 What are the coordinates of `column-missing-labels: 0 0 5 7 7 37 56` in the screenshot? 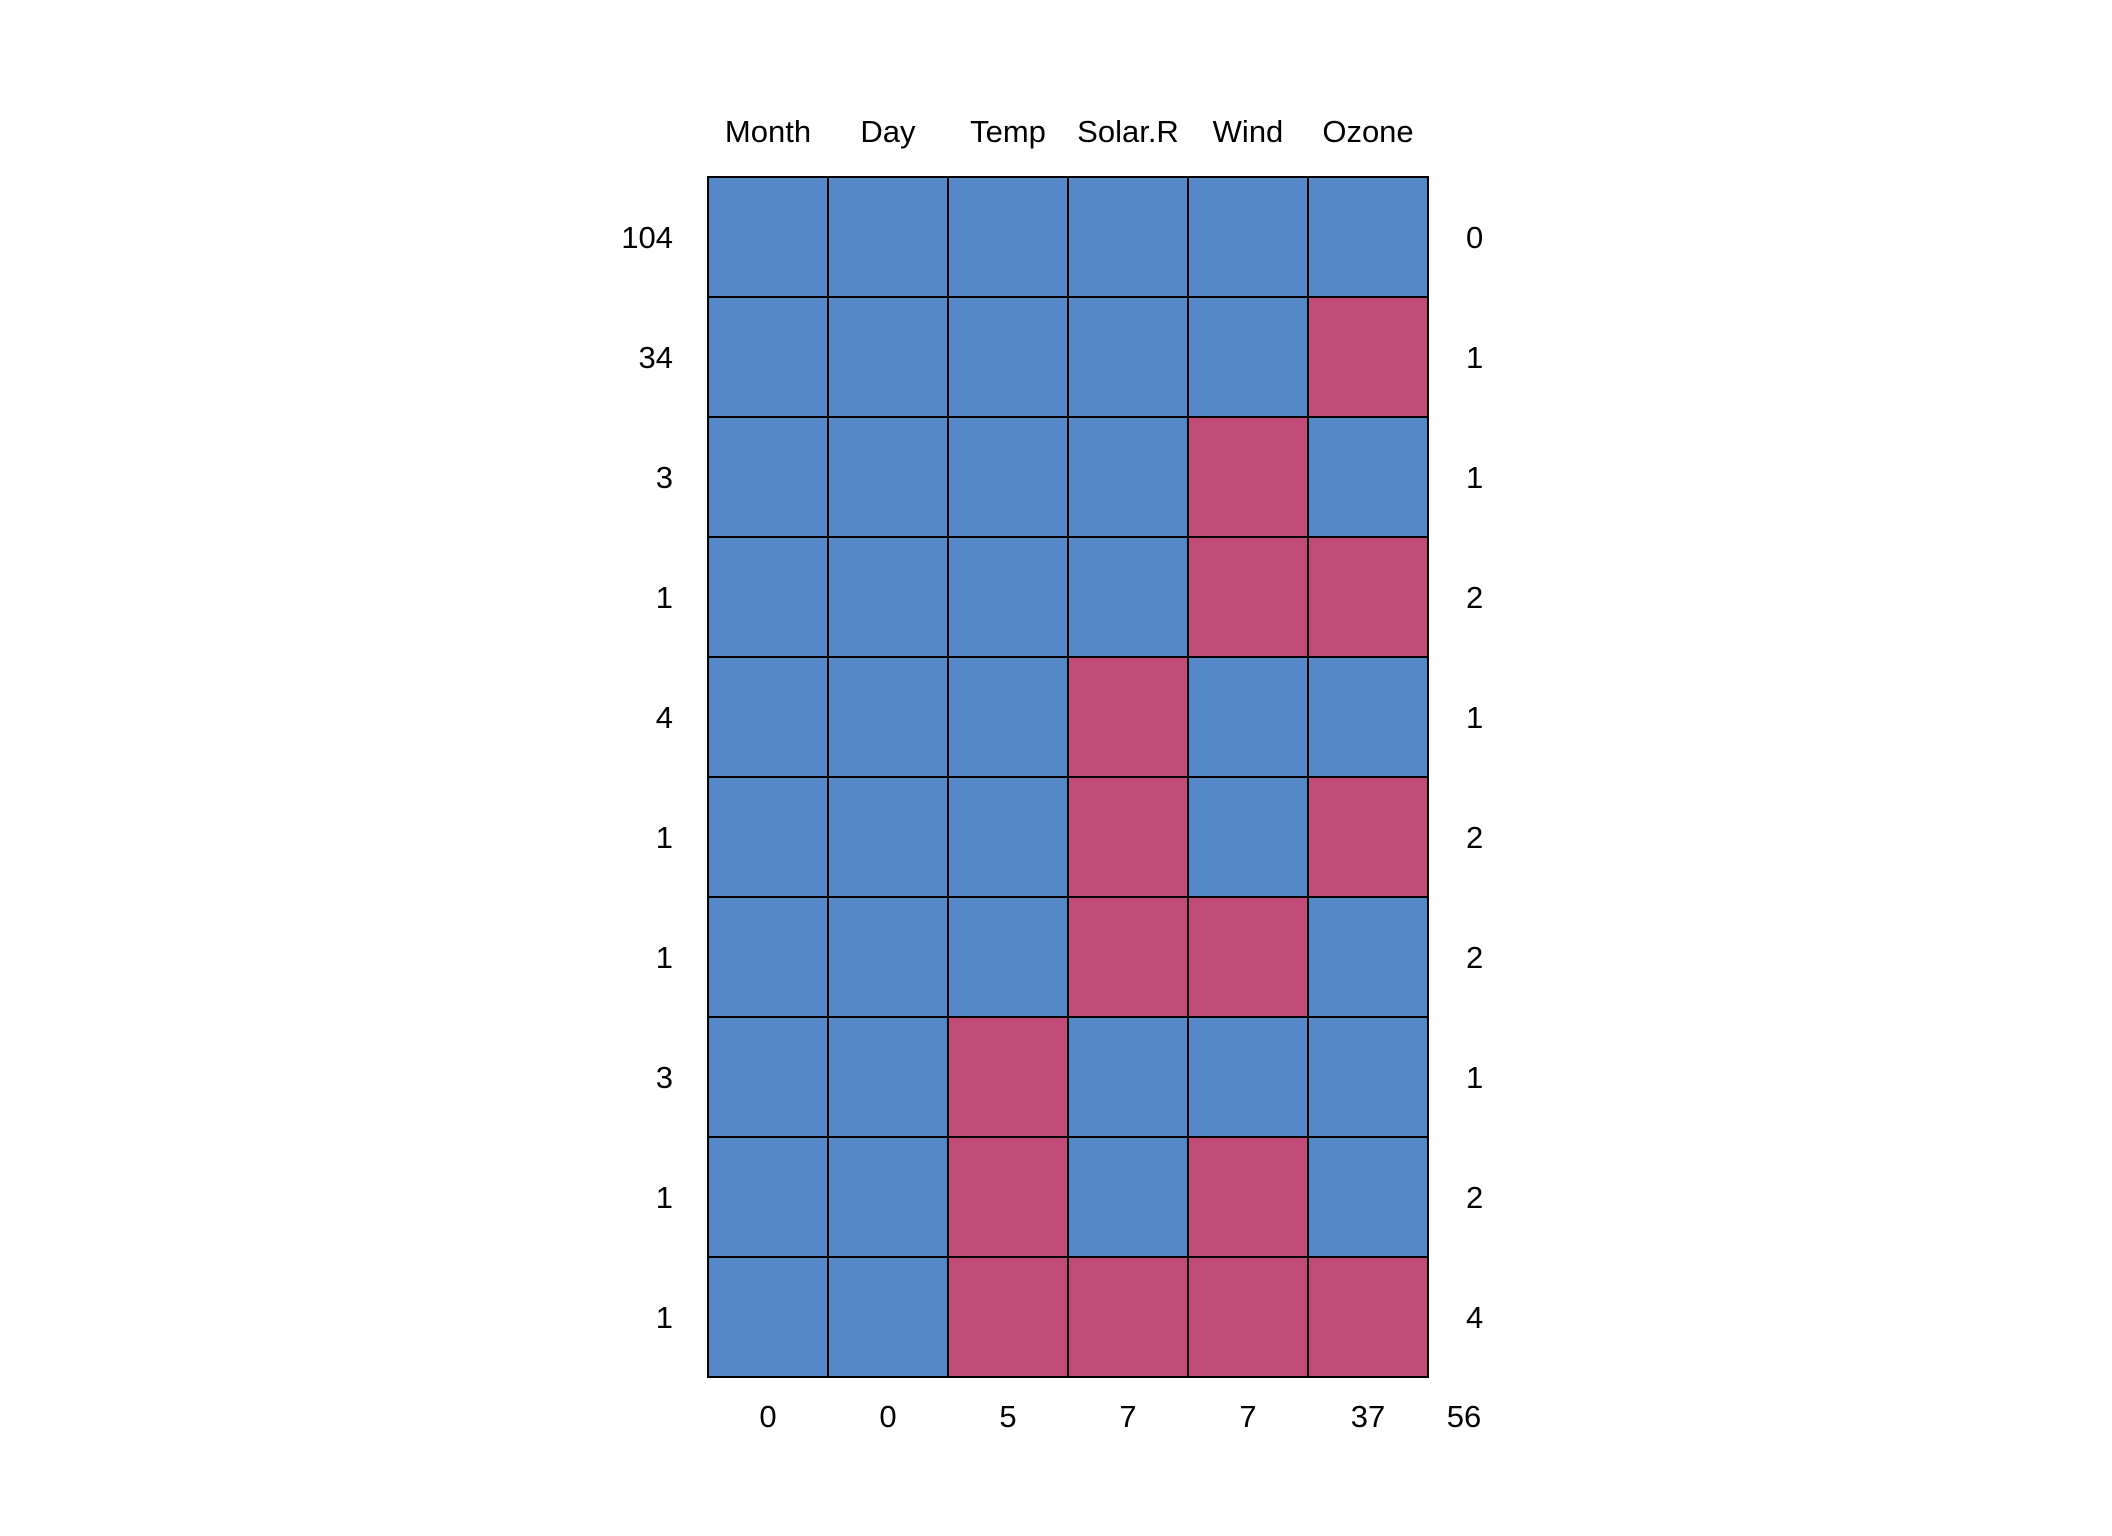 It's located at (1120, 1416).